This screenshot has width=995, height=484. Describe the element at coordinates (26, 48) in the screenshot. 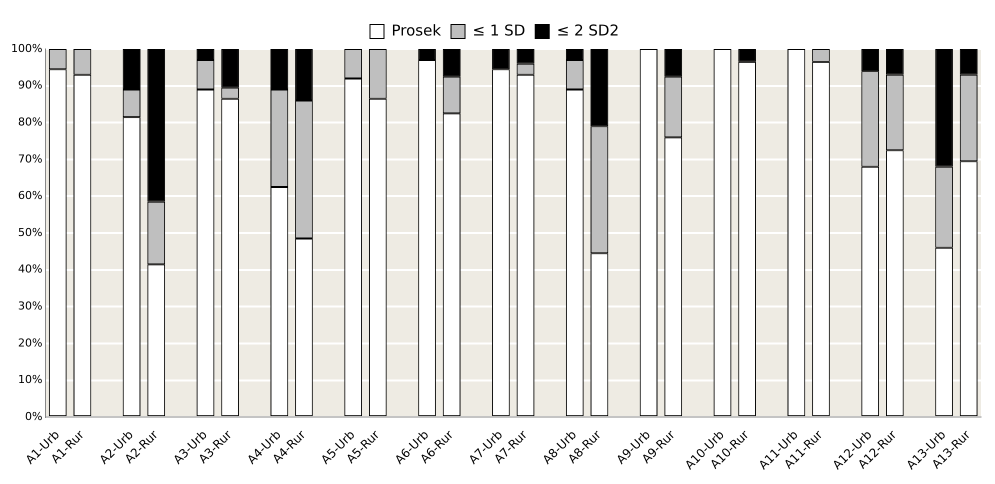

I see `y-tick-label: 100%` at that location.